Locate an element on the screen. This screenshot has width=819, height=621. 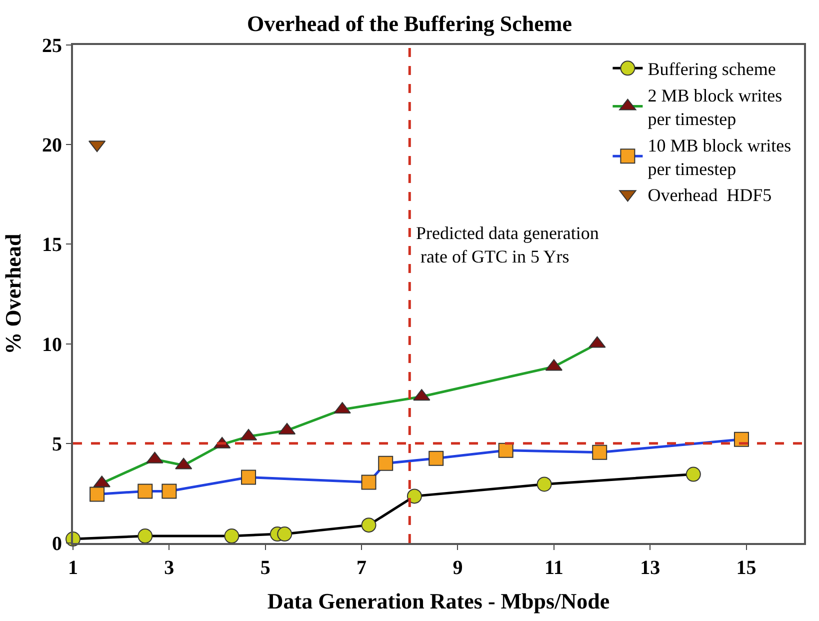
x-tick-label: 11 is located at coordinates (554, 568).